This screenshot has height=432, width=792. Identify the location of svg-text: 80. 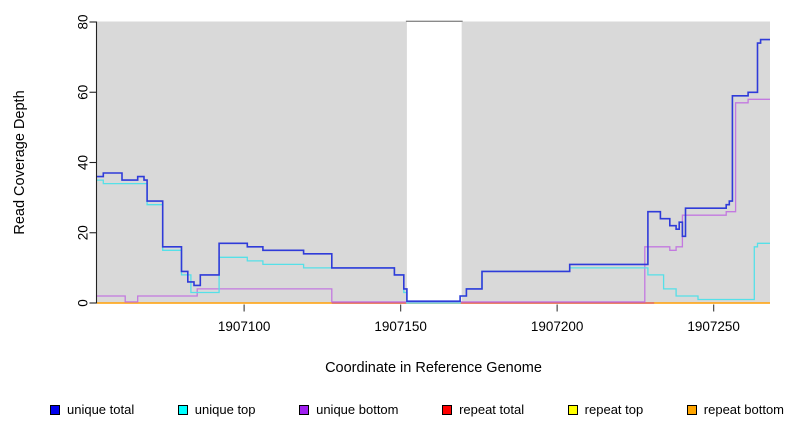
(83, 21).